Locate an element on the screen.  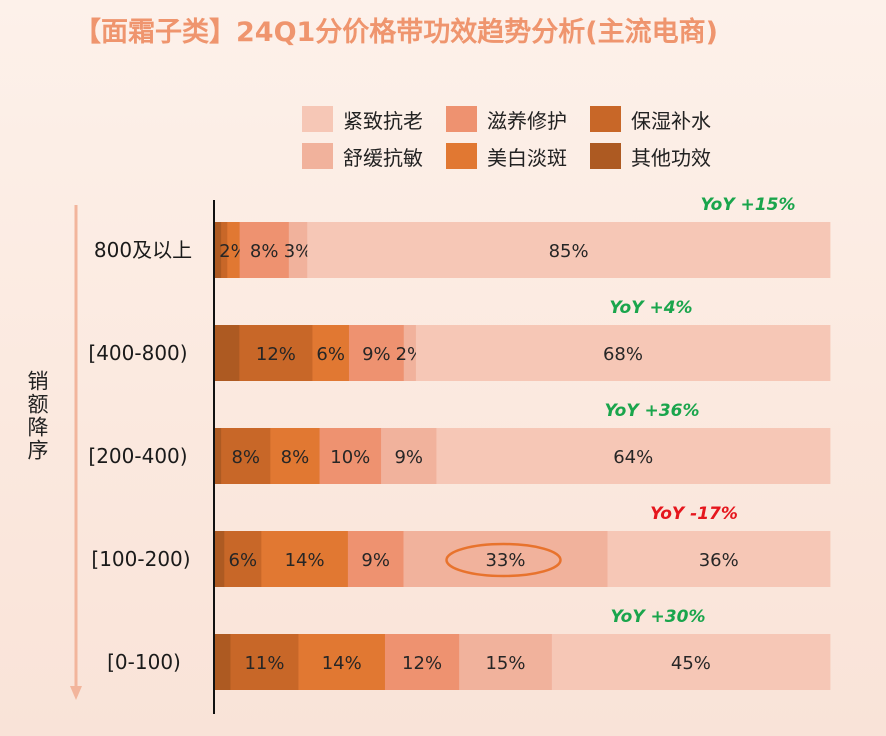
data-label: 11% is located at coordinates (264, 663).